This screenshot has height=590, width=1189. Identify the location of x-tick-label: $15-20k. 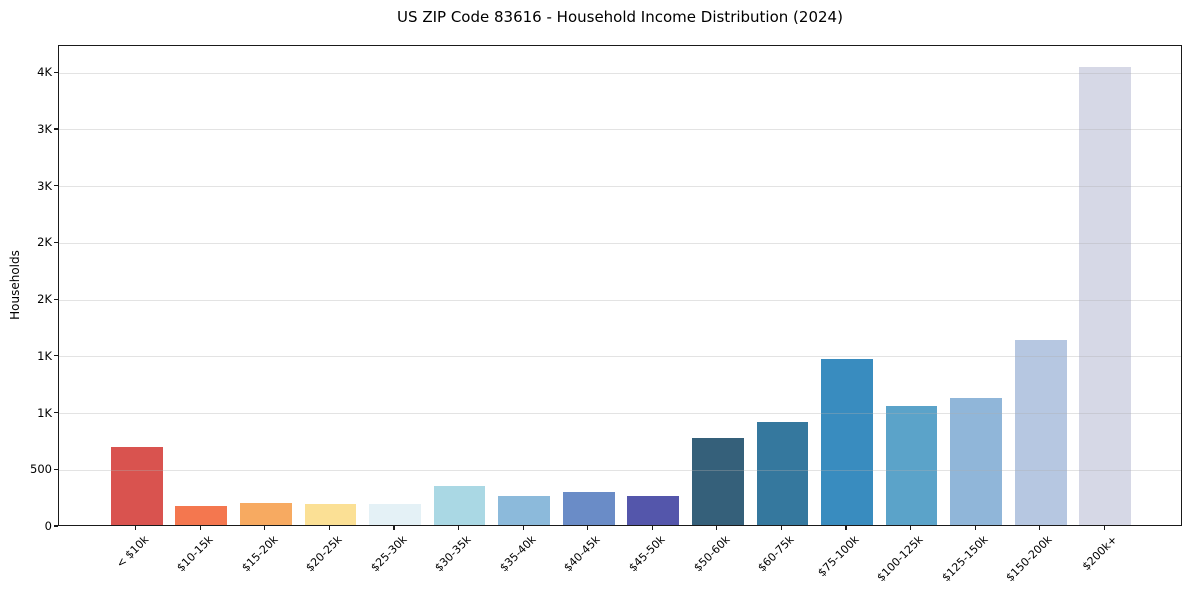
(259, 554).